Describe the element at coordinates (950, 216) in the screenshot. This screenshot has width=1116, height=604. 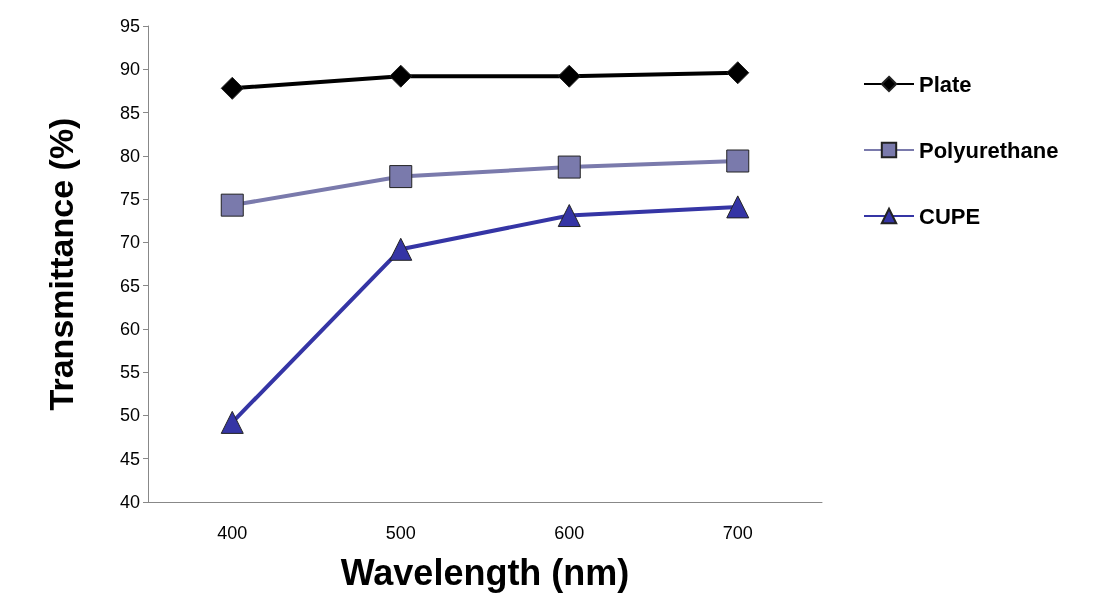
I see `legend-label: CUPE` at that location.